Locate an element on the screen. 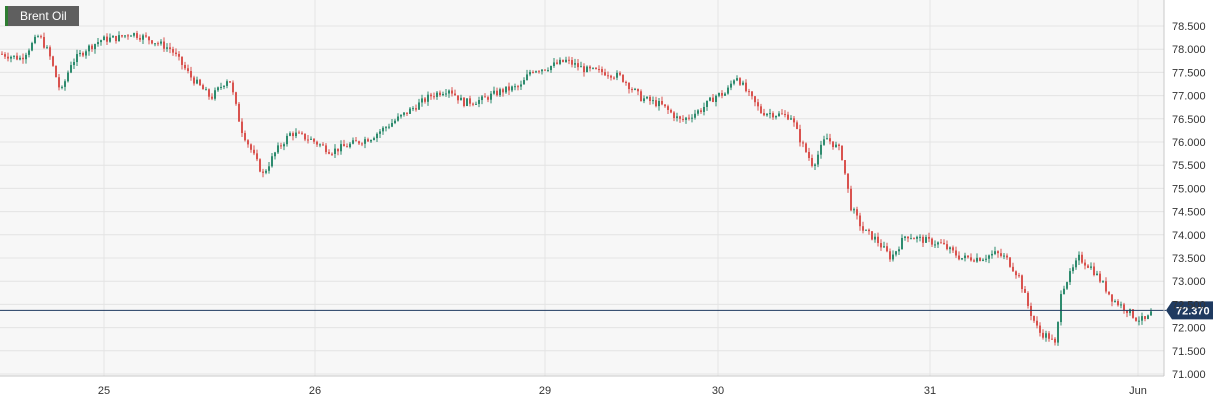  x-tick-label: 25 is located at coordinates (104, 391).